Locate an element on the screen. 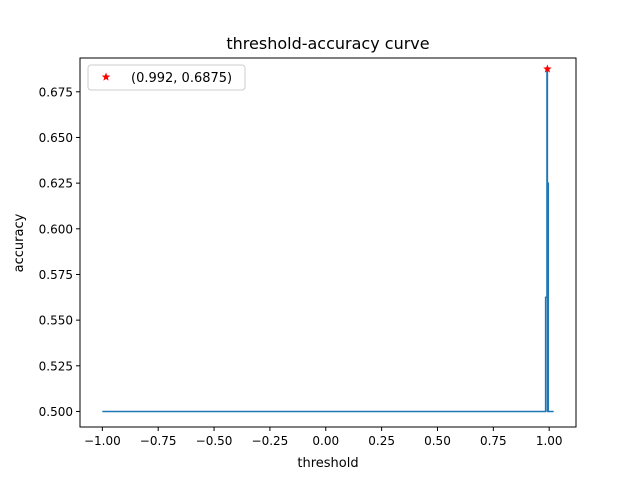 Image resolution: width=640 pixels, height=480 pixels. legend-star-marker is located at coordinates (106, 76).